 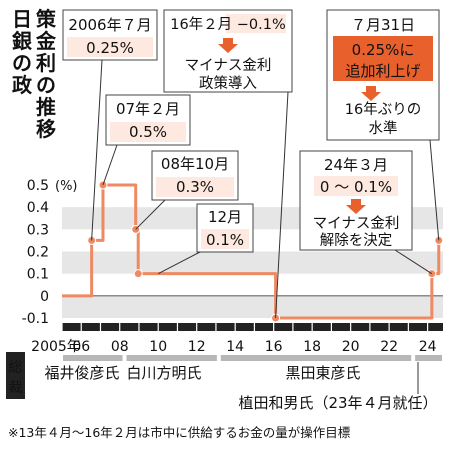 I want to click on x-tick-label: 08, so click(x=120, y=347).